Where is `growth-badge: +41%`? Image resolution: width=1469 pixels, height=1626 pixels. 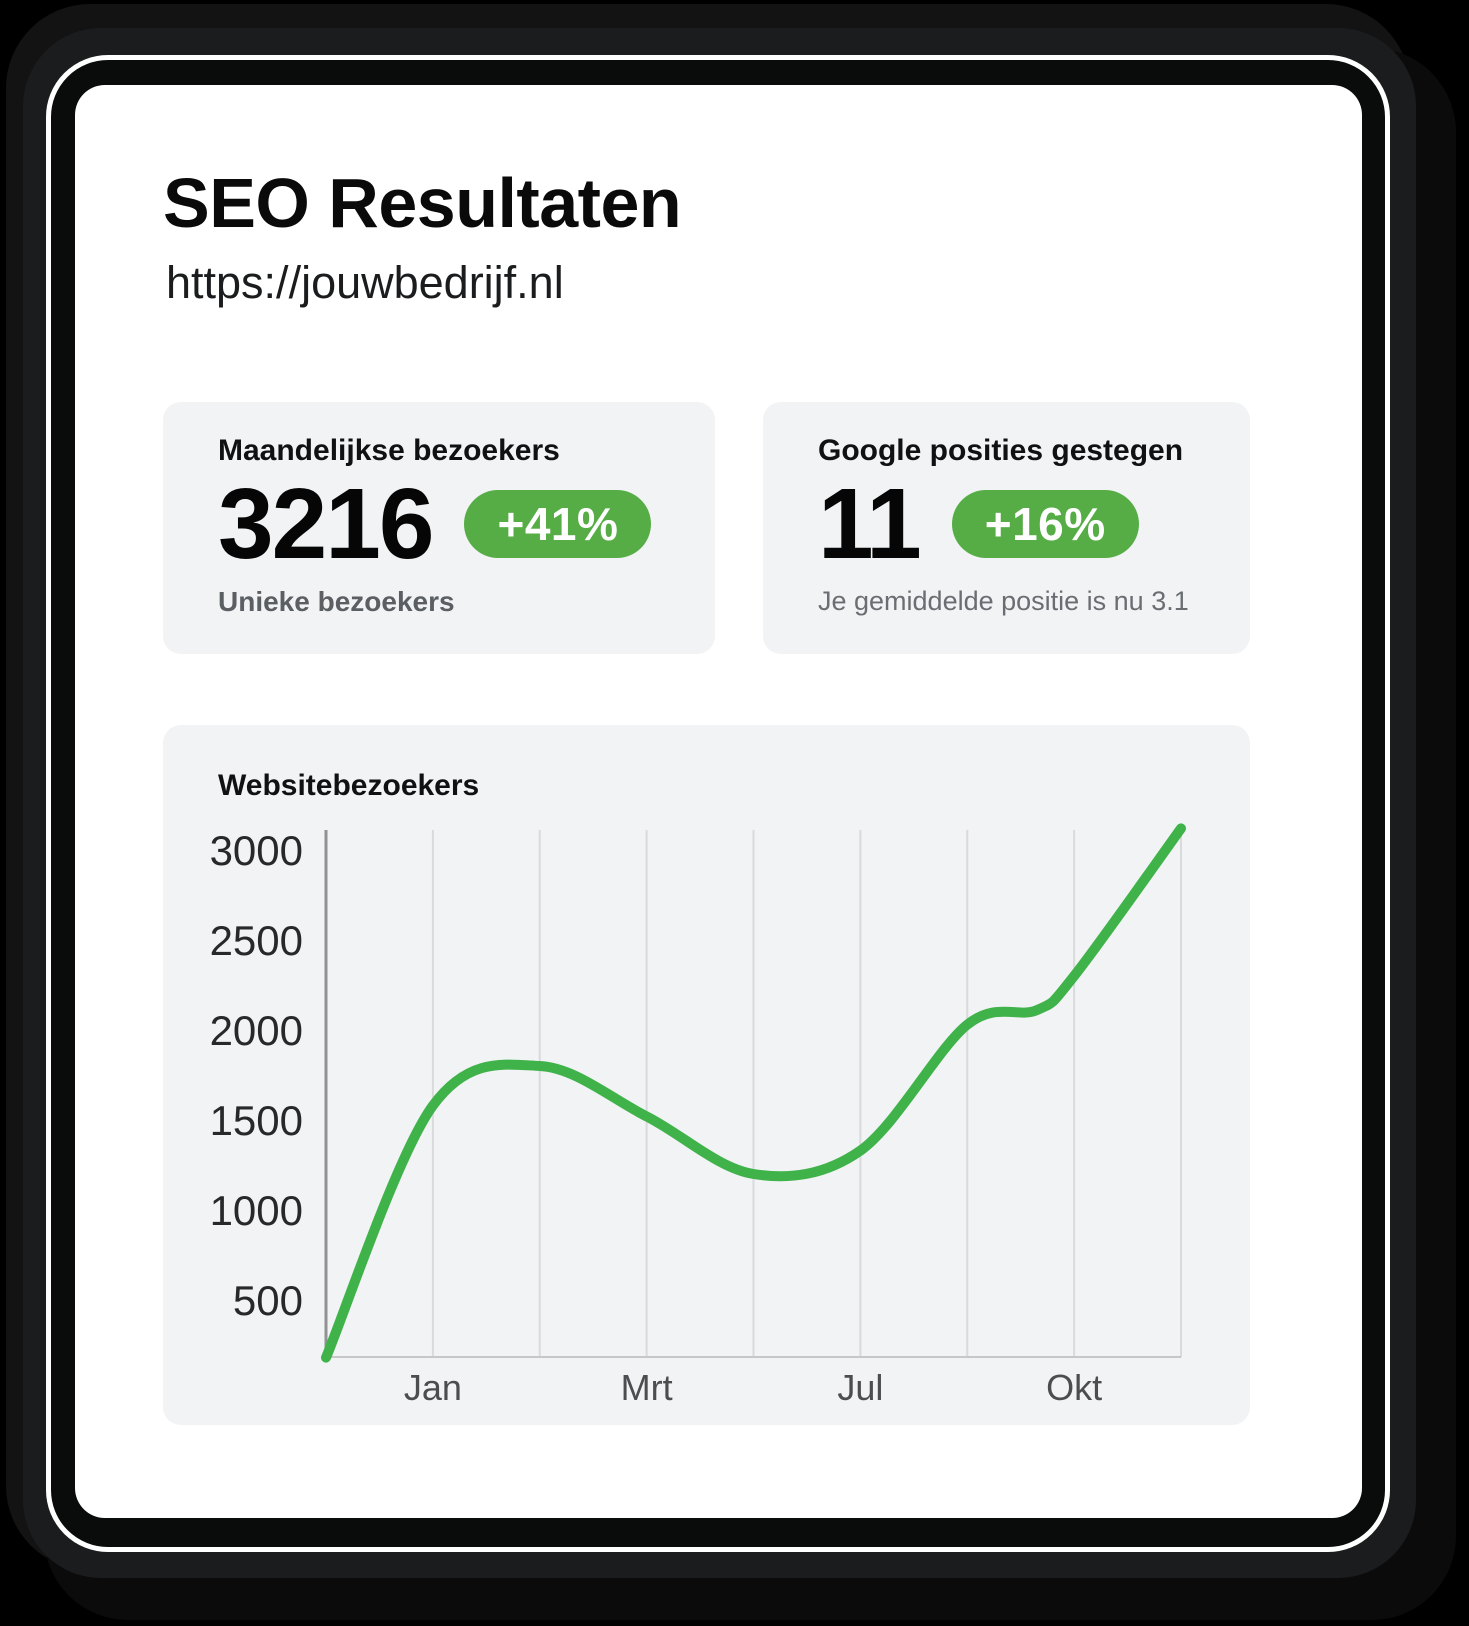
growth-badge: +41% is located at coordinates (558, 524).